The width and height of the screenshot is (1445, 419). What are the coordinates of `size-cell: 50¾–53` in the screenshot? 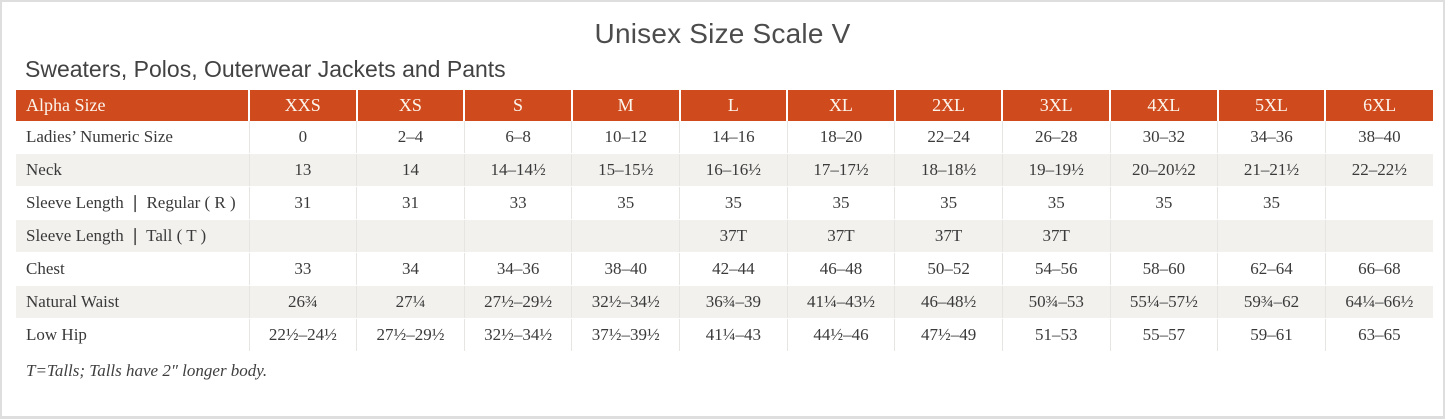 It's located at (1055, 302).